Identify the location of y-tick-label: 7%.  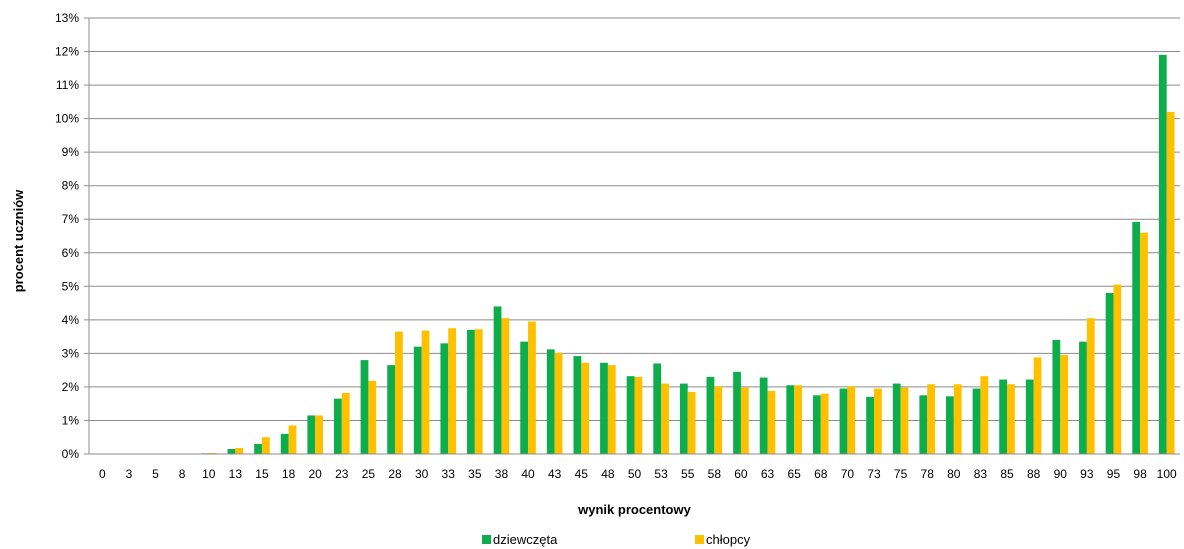
(71, 219).